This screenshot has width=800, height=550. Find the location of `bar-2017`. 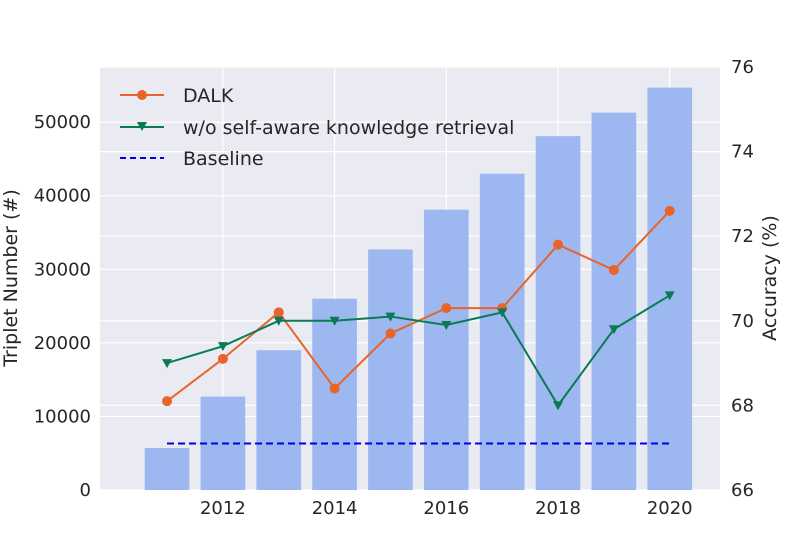

bar-2017 is located at coordinates (502, 332).